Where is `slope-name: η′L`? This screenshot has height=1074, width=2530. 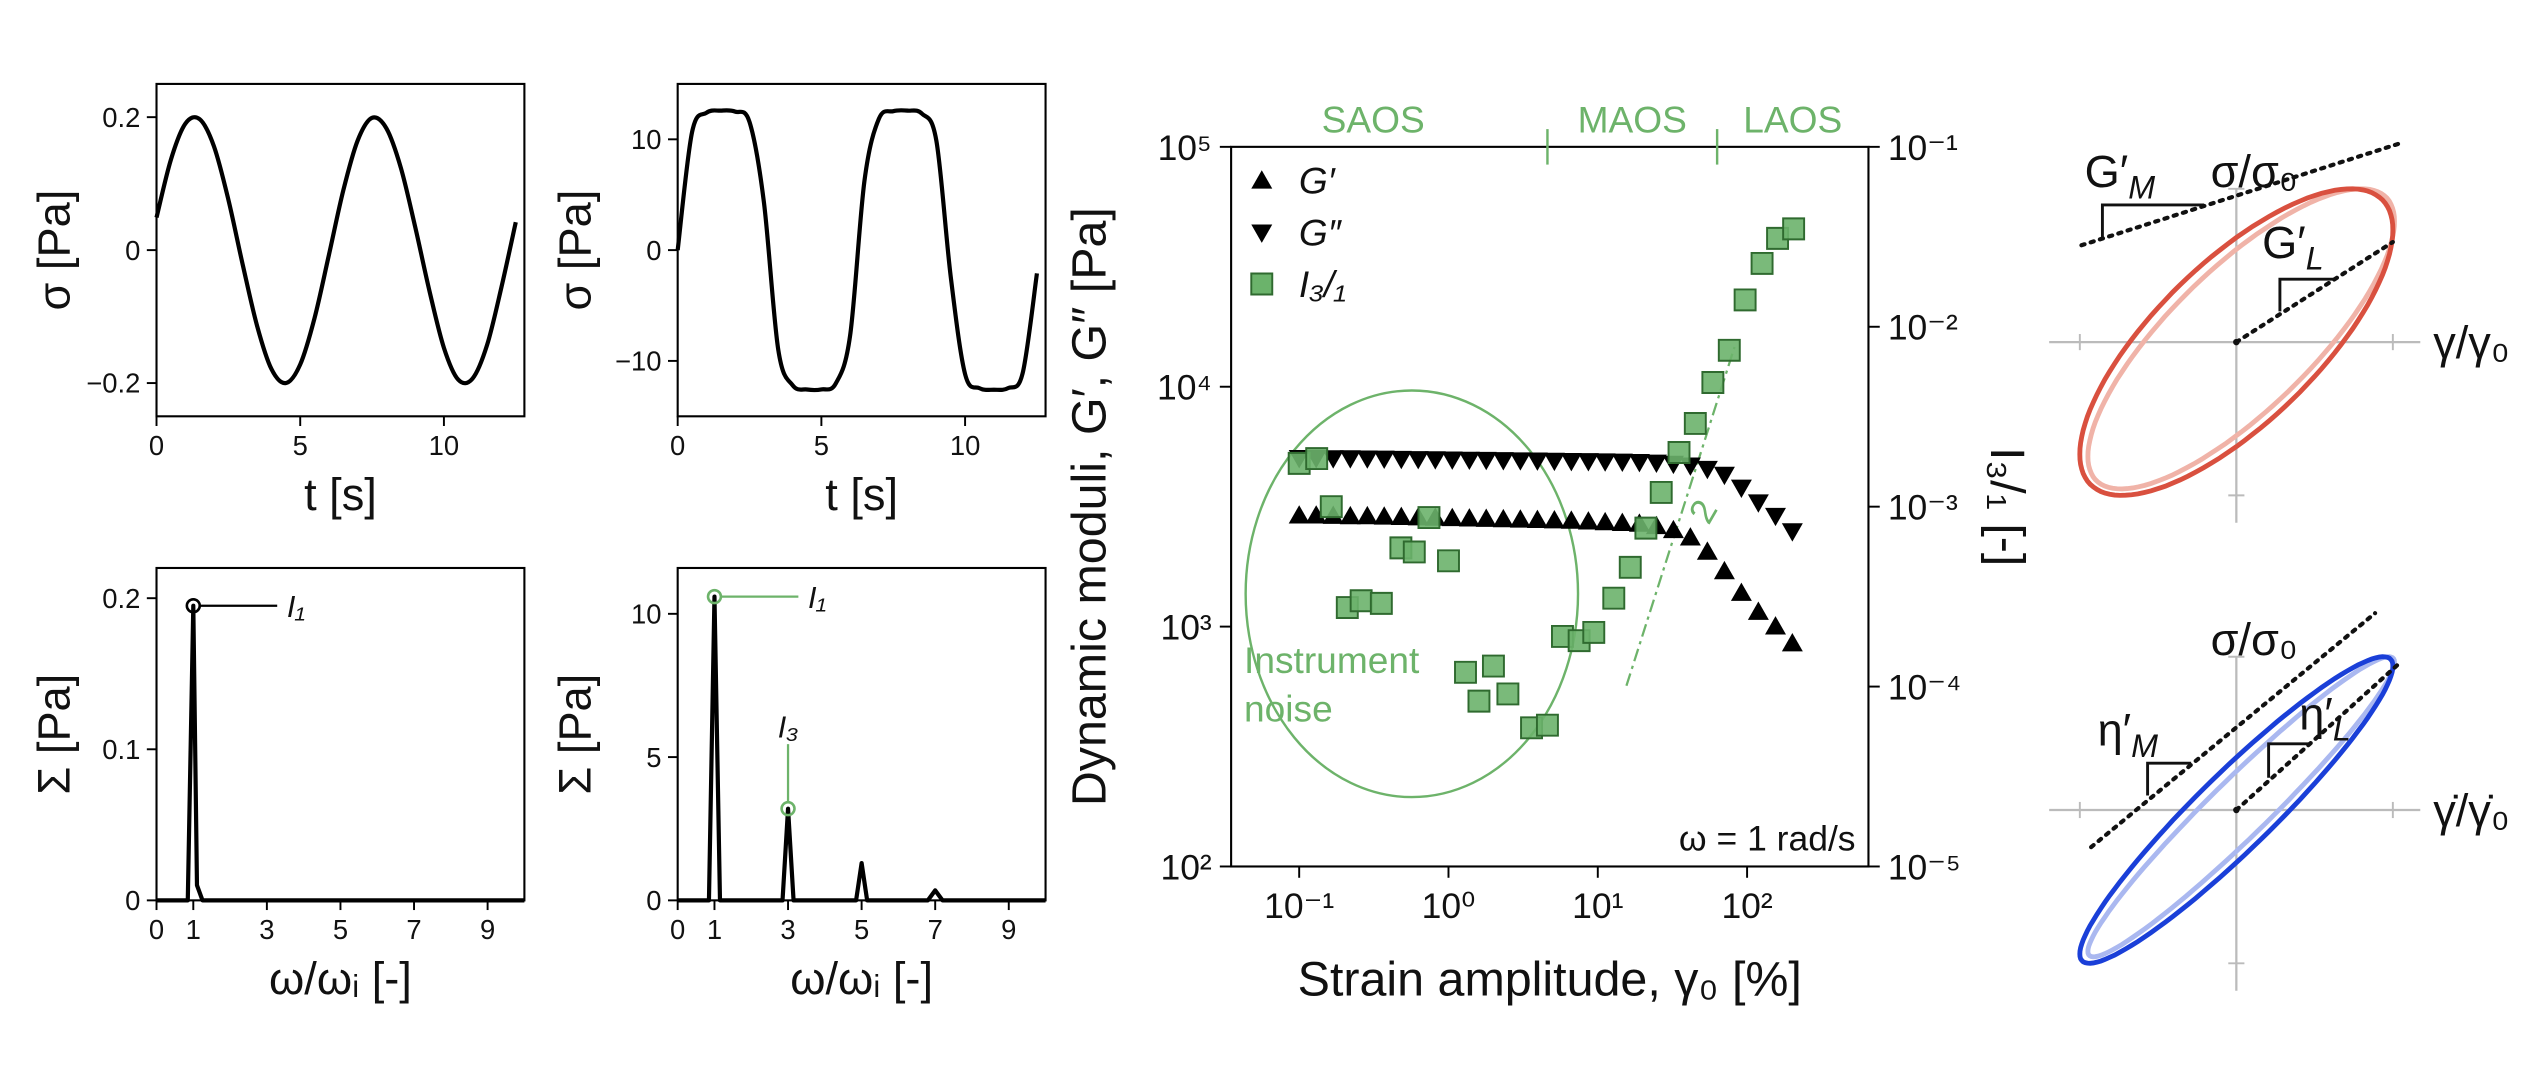
slope-name: η′L is located at coordinates (2325, 717).